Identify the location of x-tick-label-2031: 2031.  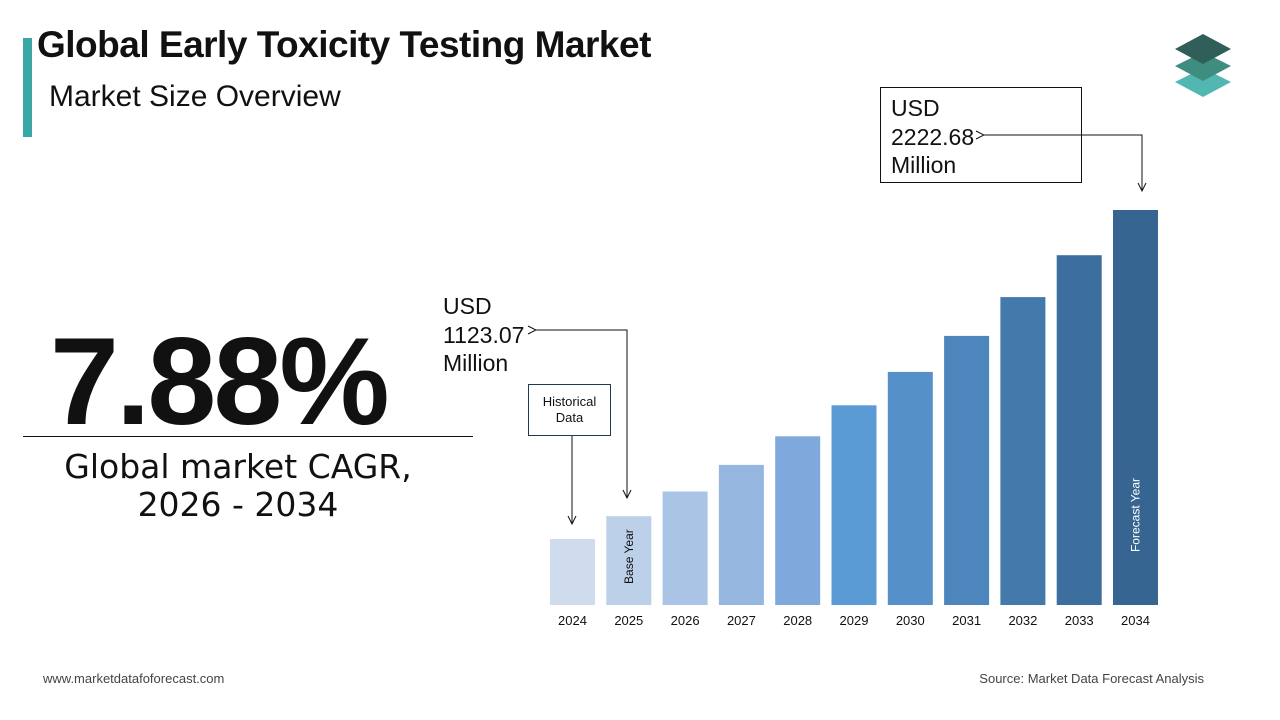
(966, 620).